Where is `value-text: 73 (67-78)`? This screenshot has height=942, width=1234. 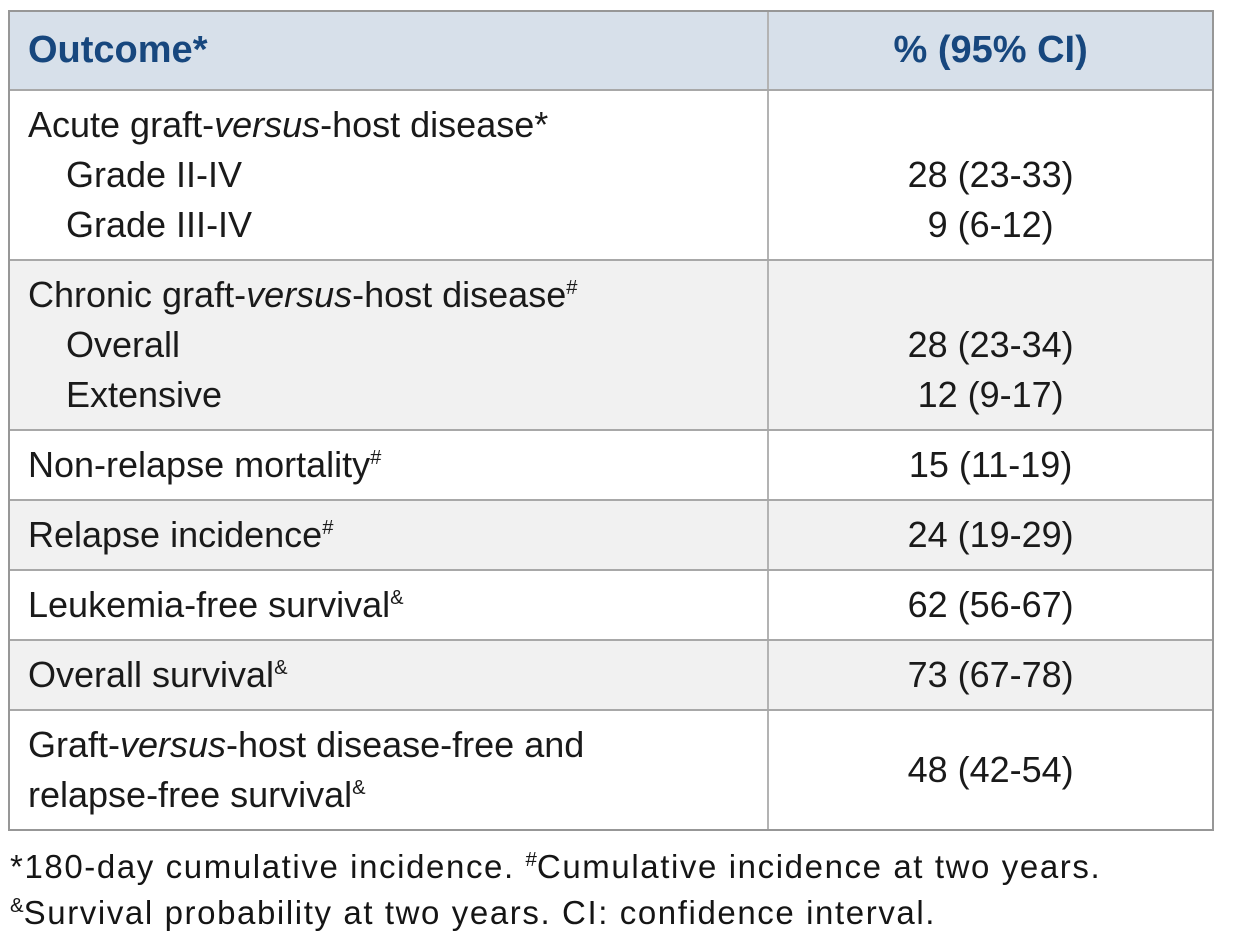 value-text: 73 (67-78) is located at coordinates (990, 674).